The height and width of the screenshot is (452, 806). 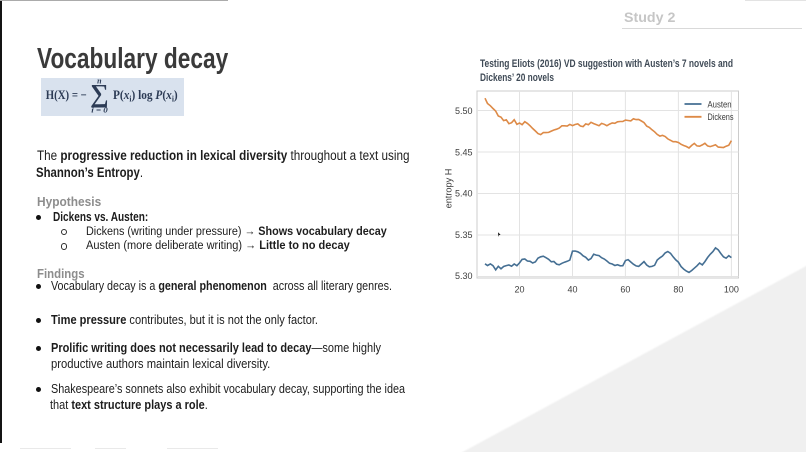 I want to click on svg-text: 5.35, so click(x=464, y=235).